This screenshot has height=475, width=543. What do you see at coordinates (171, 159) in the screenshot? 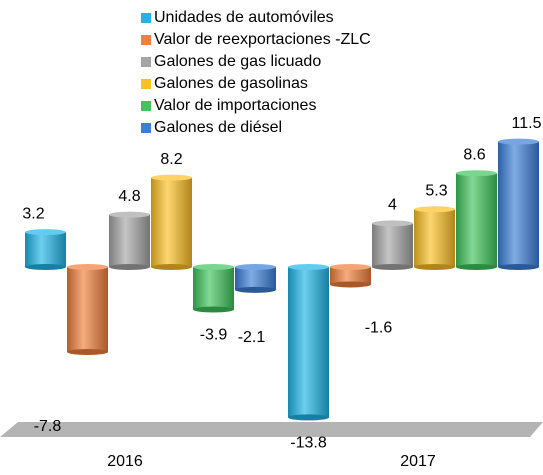
I see `data-label: 8.2` at bounding box center [171, 159].